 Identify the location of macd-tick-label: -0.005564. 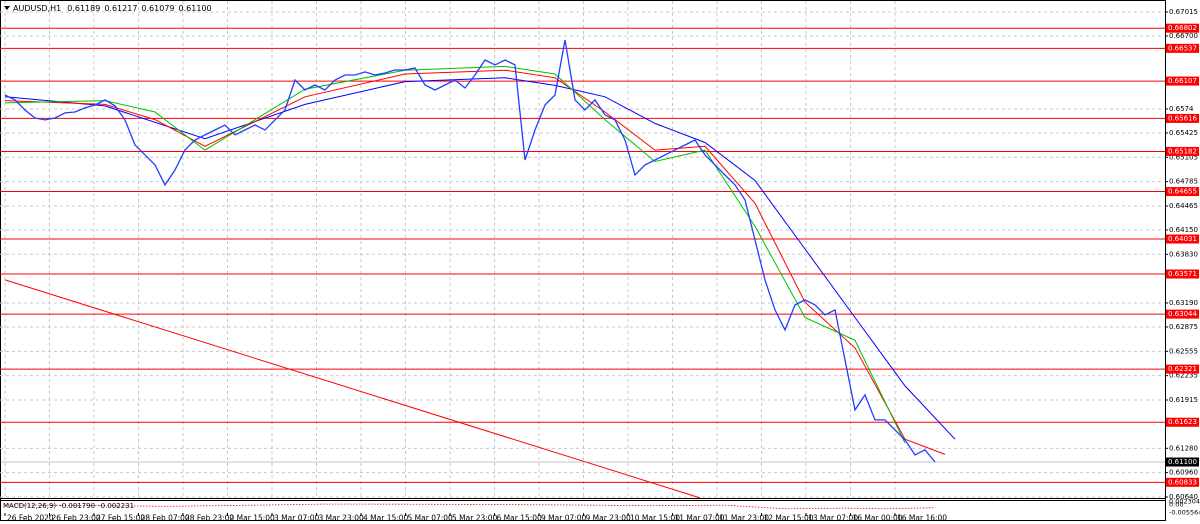
(1184, 512).